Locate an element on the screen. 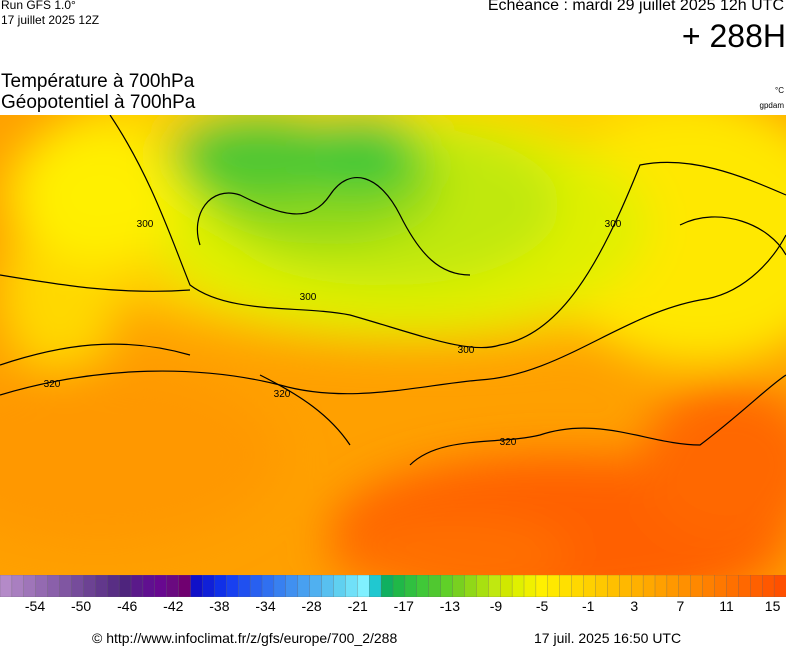  colorbar-tick-label: -21 is located at coordinates (357, 606).